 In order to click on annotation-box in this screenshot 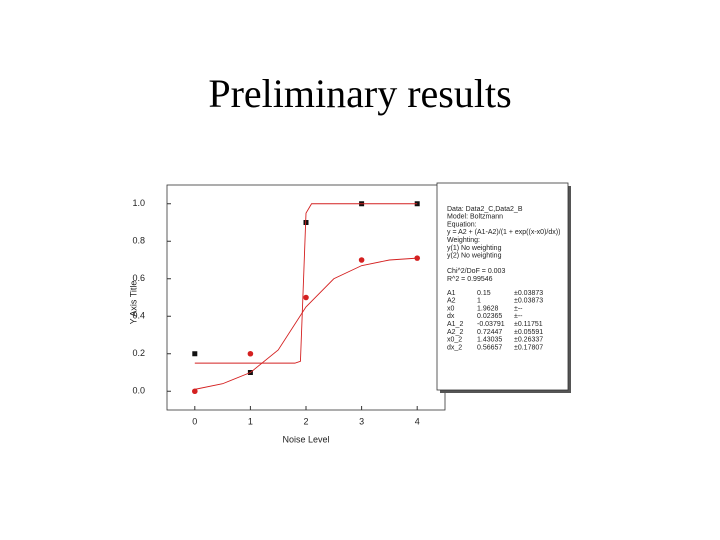, I will do `click(502, 286)`.